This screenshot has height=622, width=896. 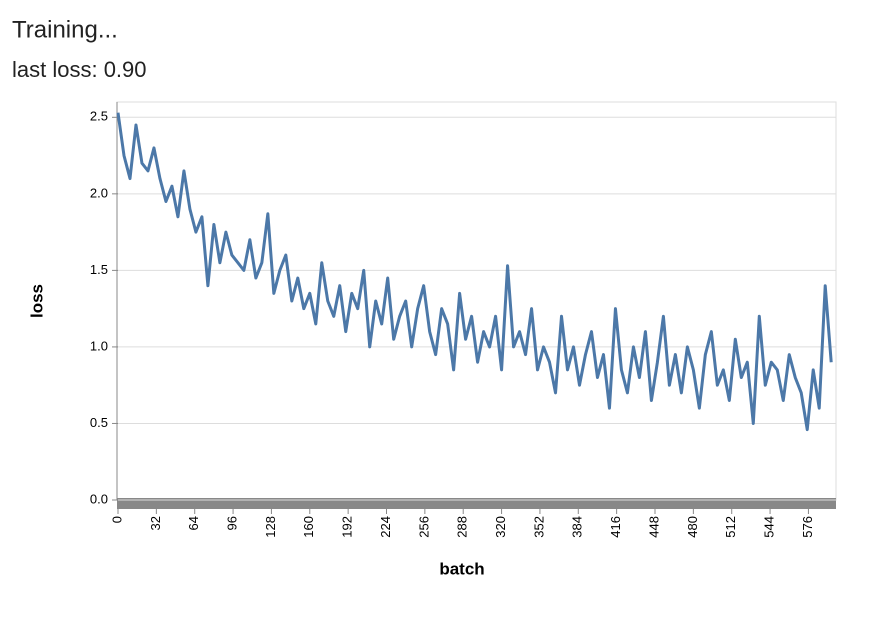 What do you see at coordinates (270, 527) in the screenshot?
I see `x-tick-label: 128` at bounding box center [270, 527].